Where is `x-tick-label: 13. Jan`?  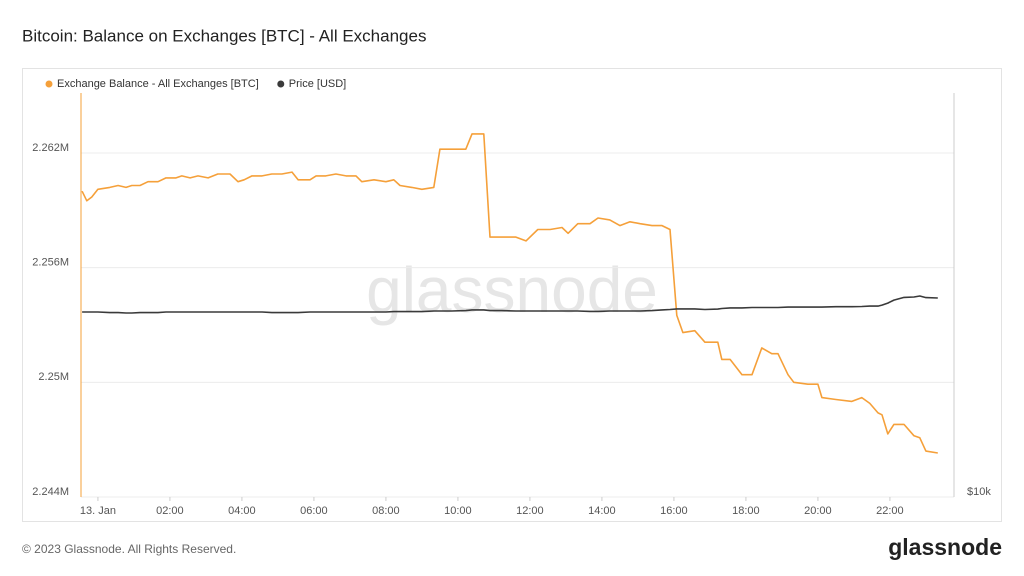
x-tick-label: 13. Jan is located at coordinates (98, 511).